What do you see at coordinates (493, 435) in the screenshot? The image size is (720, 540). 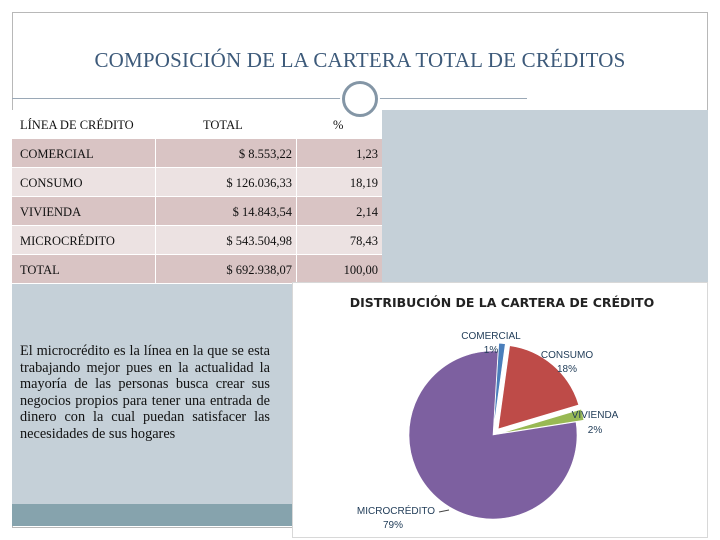 I see `pie-slice-microcredito` at bounding box center [493, 435].